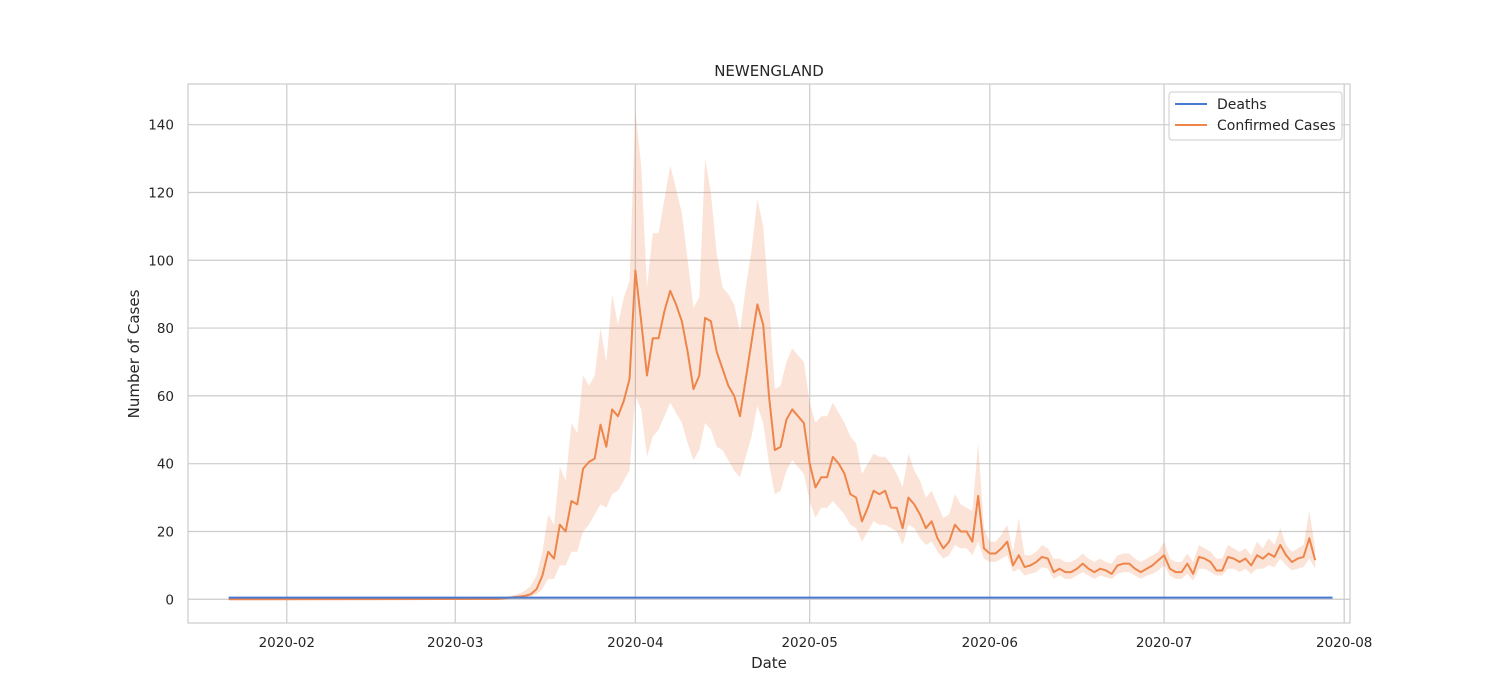  Describe the element at coordinates (165, 465) in the screenshot. I see `y-tick-label: 40` at that location.